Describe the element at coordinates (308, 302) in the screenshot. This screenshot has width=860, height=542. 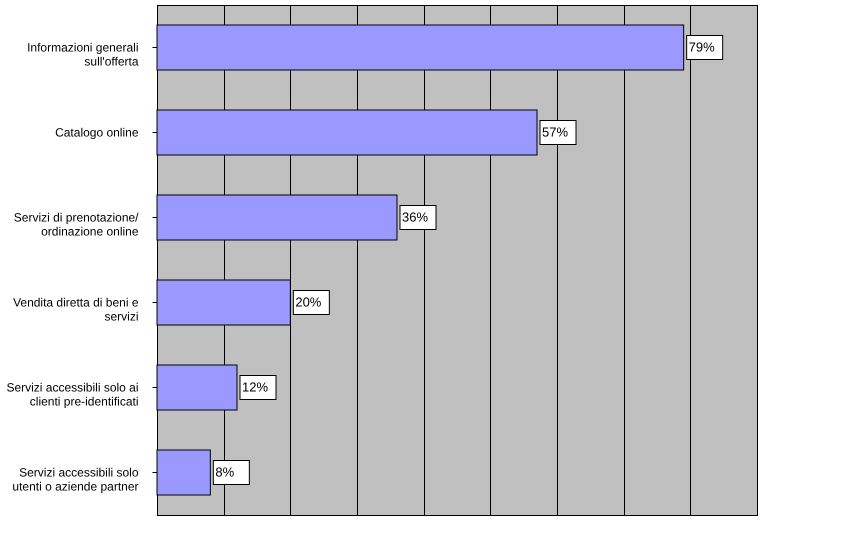
I see `data-label: 20%` at that location.